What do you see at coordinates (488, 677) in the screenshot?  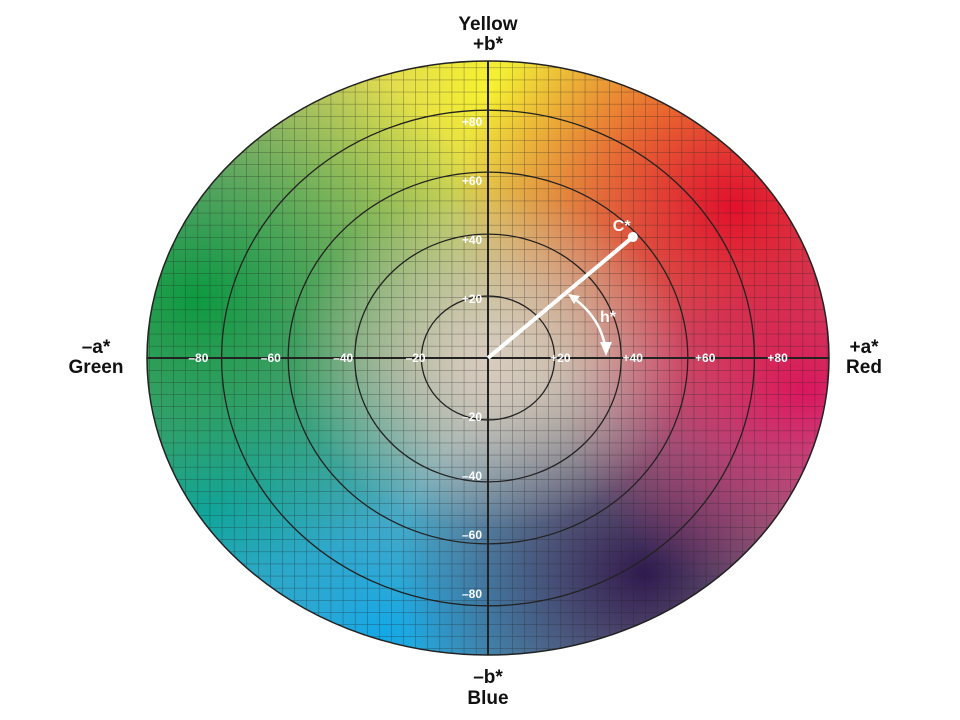 I see `bottom-axis-symbol: –b*` at bounding box center [488, 677].